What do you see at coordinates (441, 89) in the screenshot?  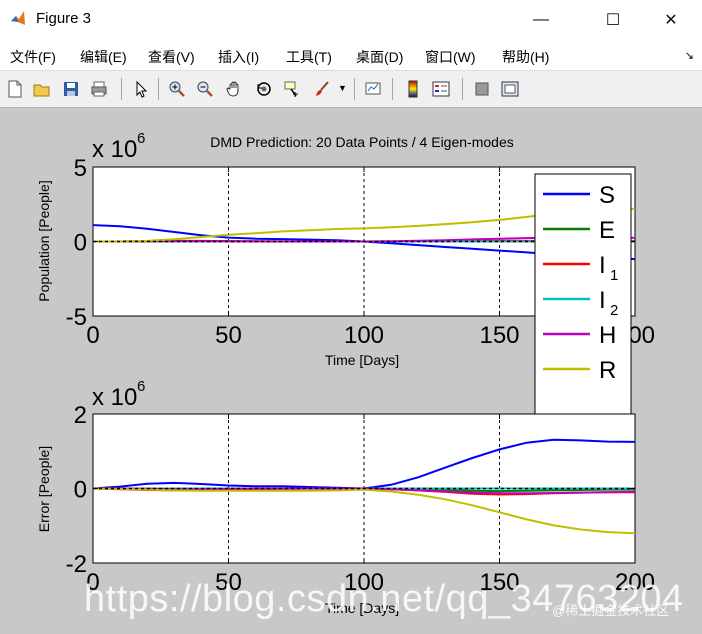 I see `legend-icon` at bounding box center [441, 89].